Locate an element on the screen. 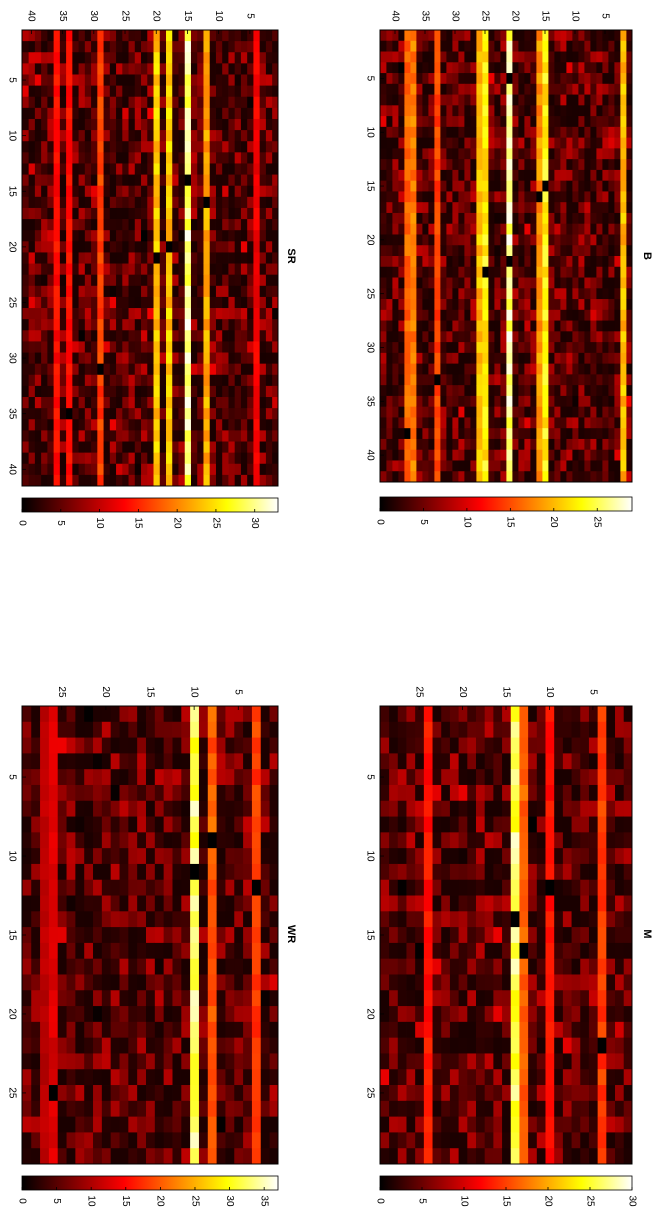 This screenshot has height=1216, width=654. colorbar-tick-label: 30 is located at coordinates (631, 1201).